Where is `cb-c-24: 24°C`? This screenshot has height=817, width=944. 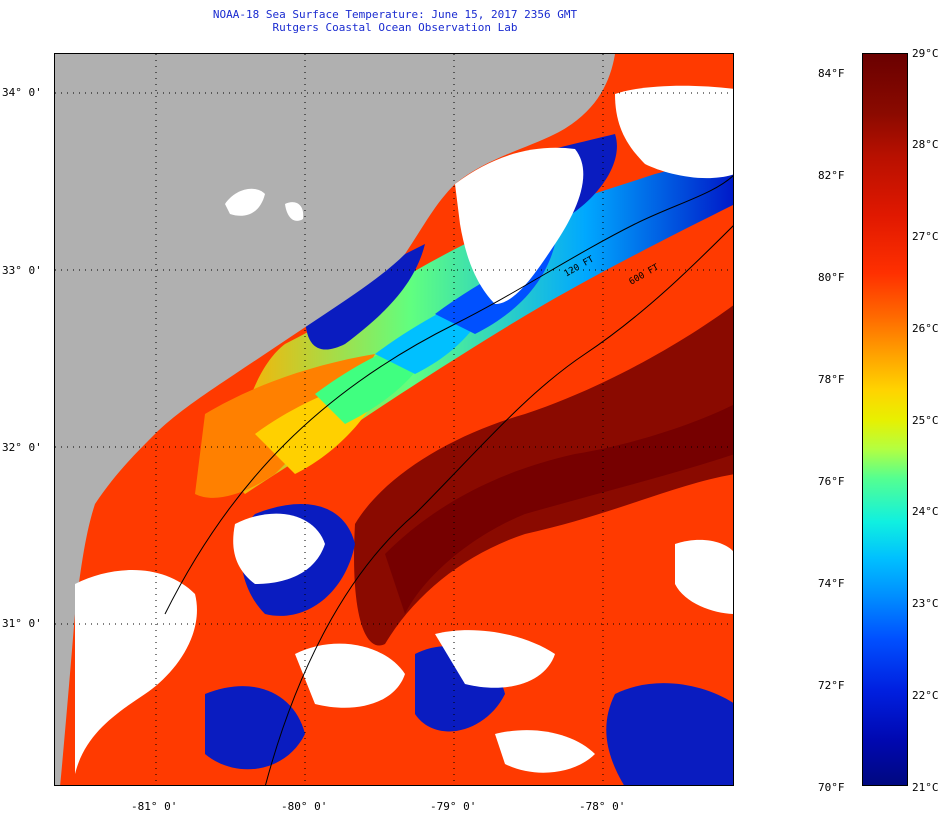 cb-c-24: 24°C is located at coordinates (925, 511).